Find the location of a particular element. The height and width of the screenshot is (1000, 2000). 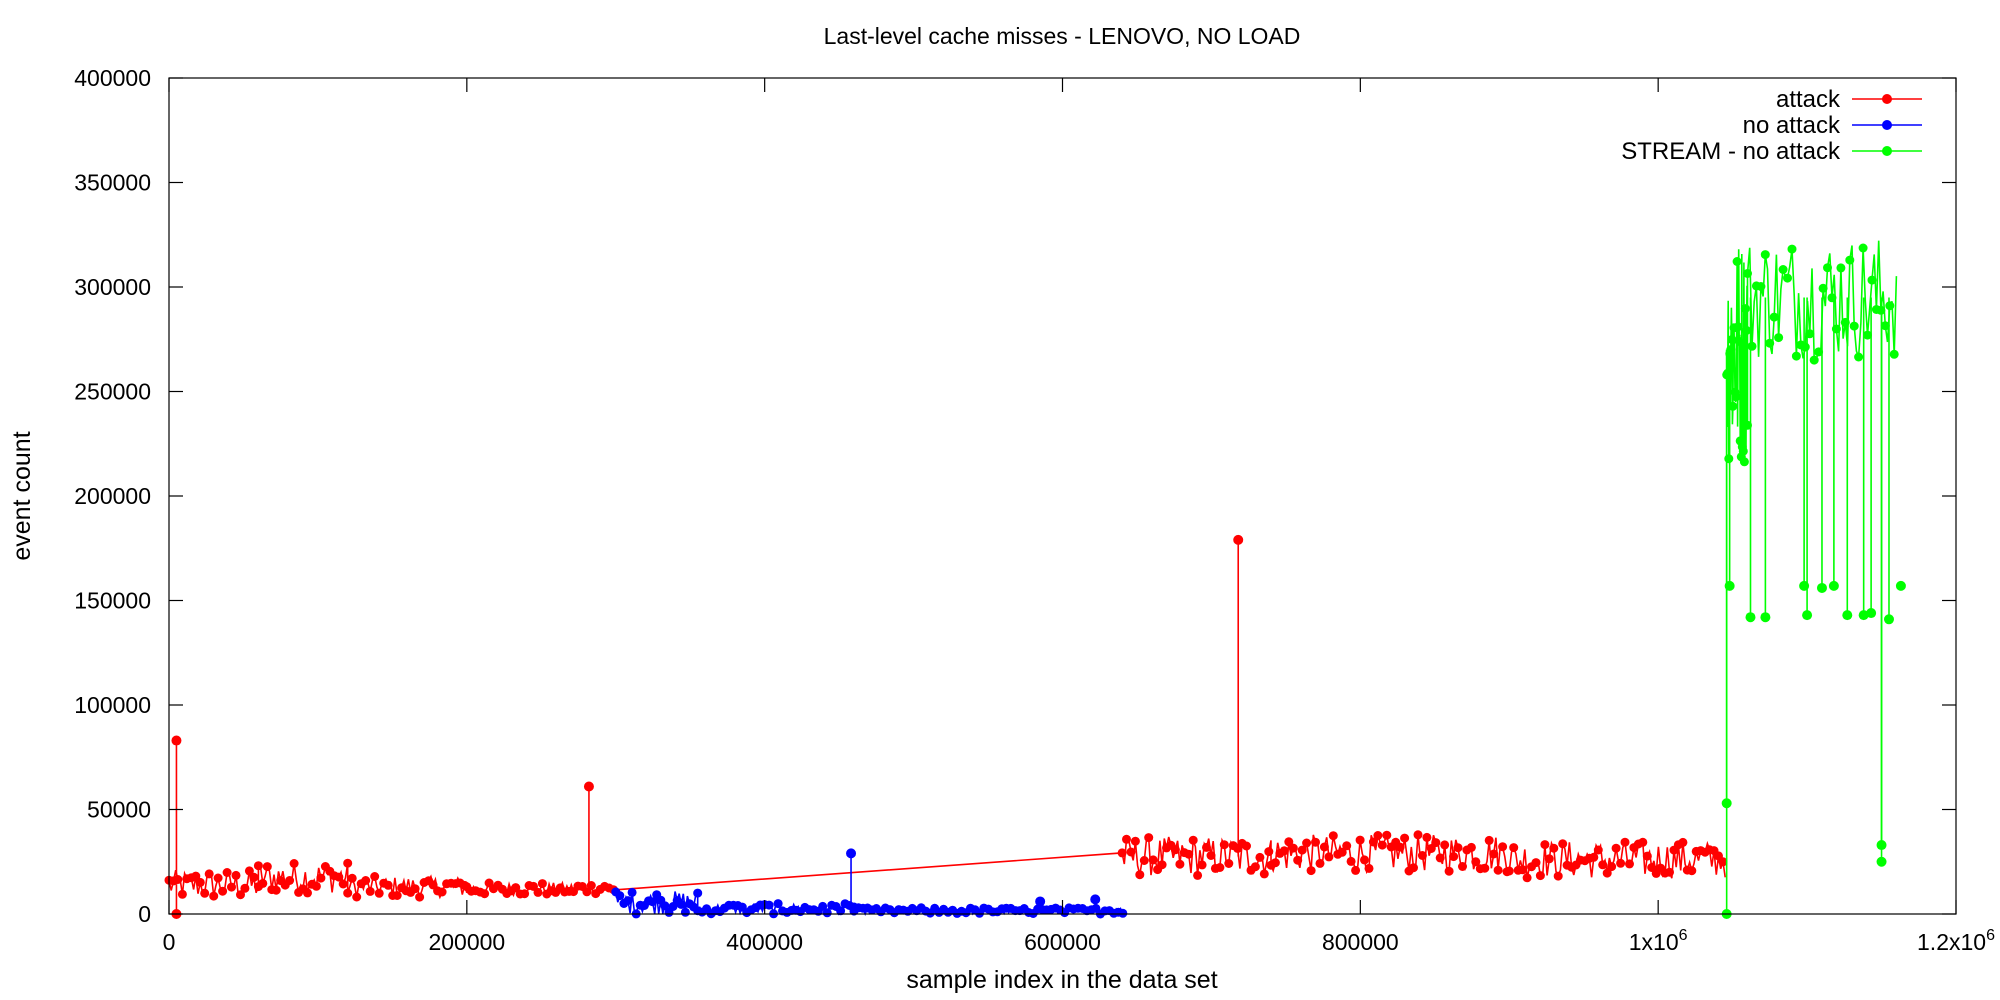

y-tick-label: 300000 is located at coordinates (112, 287).